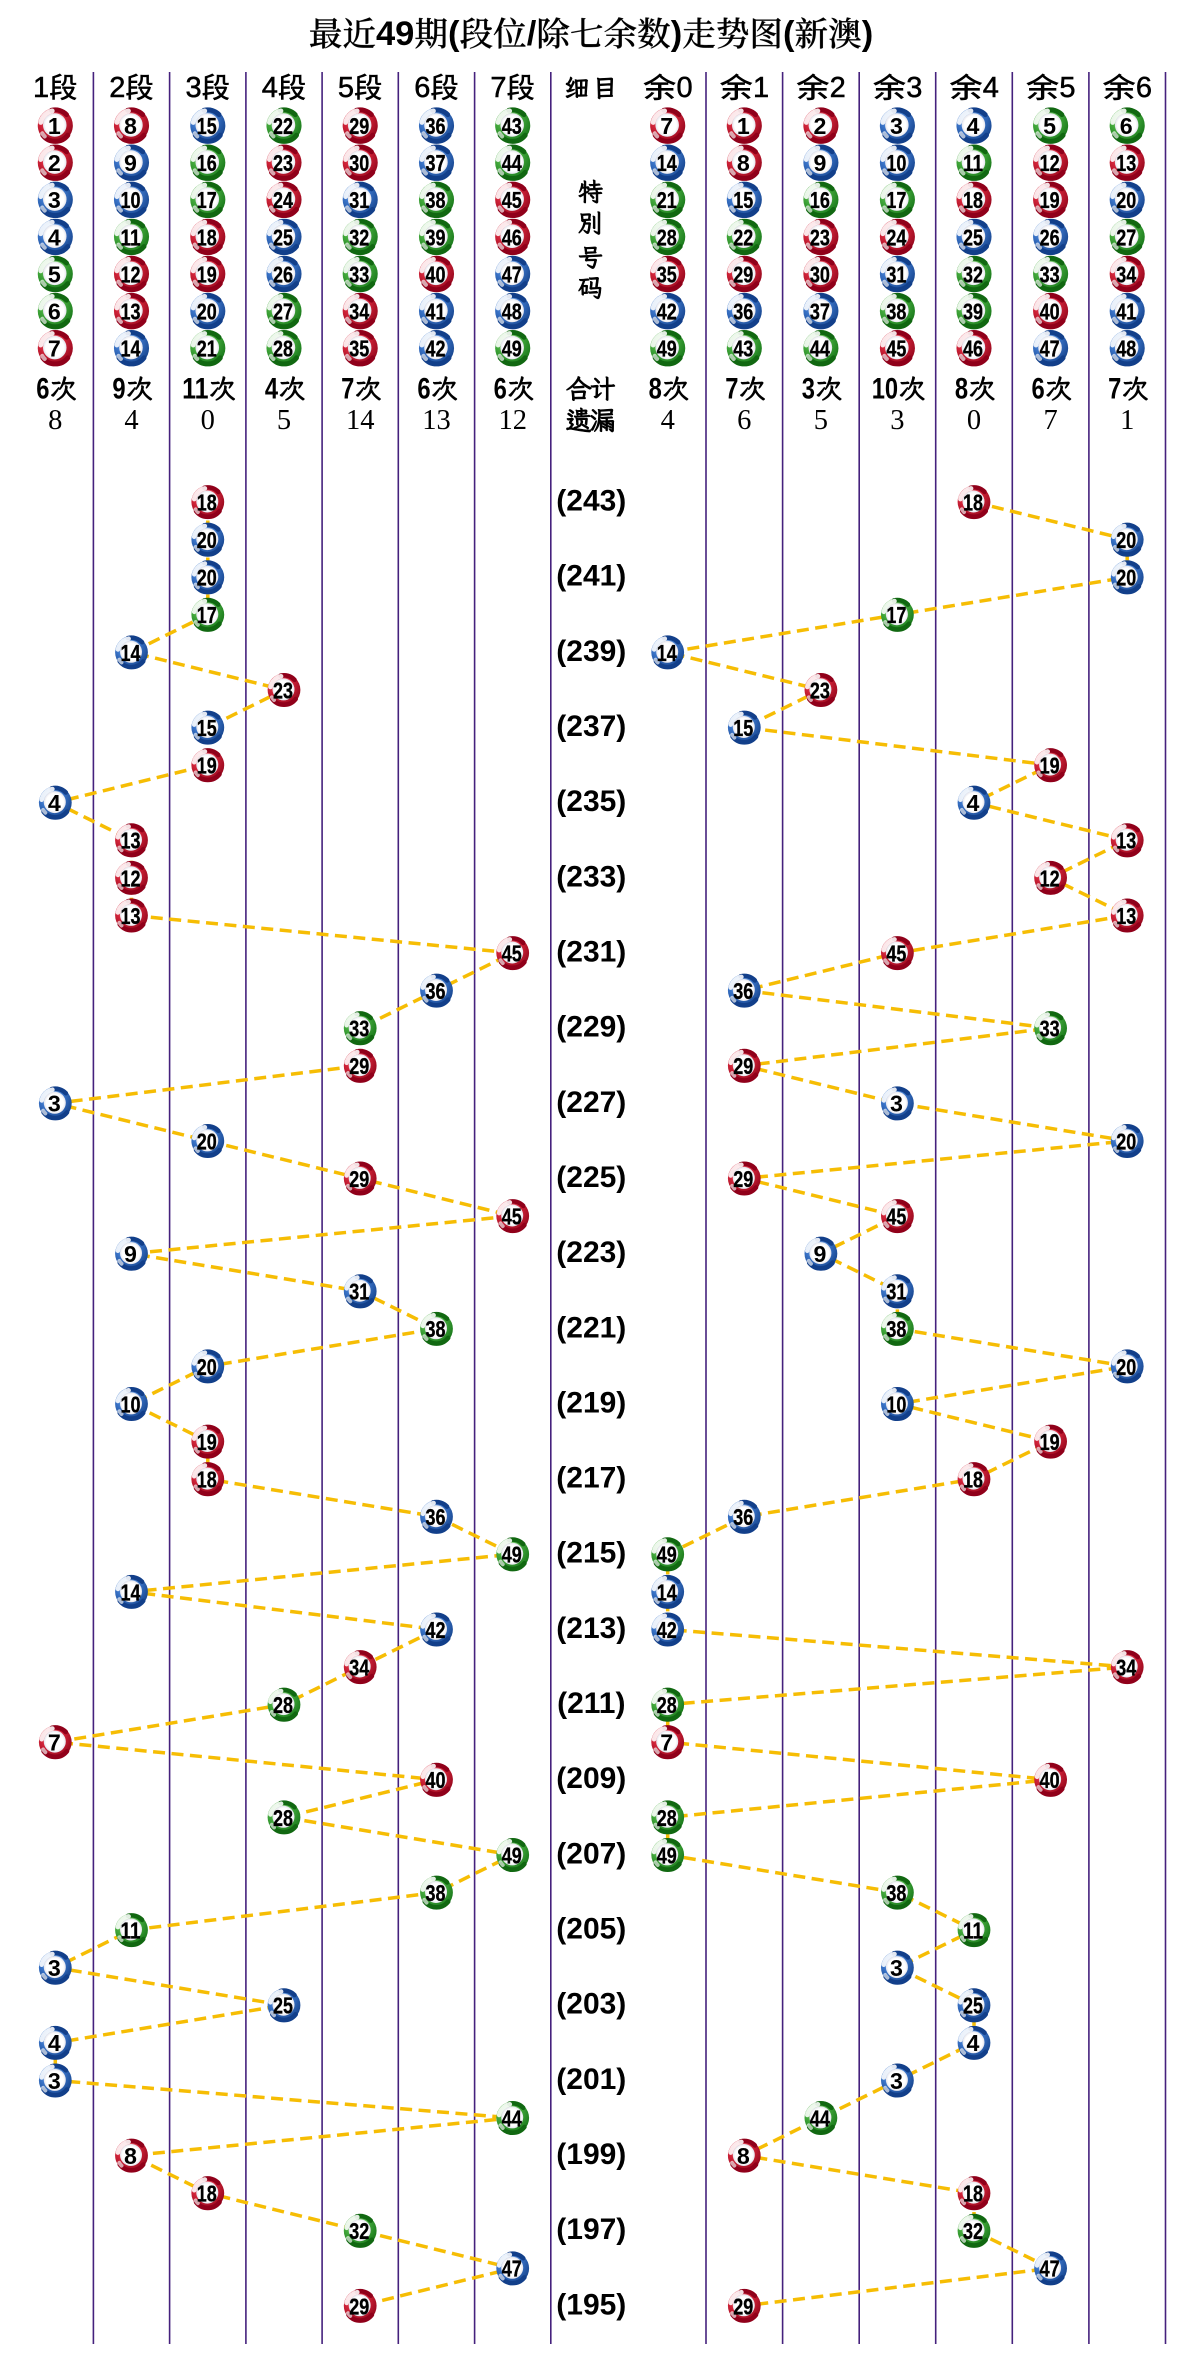 This screenshot has height=2363, width=1182. Describe the element at coordinates (896, 1404) in the screenshot. I see `svg-text: 10` at that location.